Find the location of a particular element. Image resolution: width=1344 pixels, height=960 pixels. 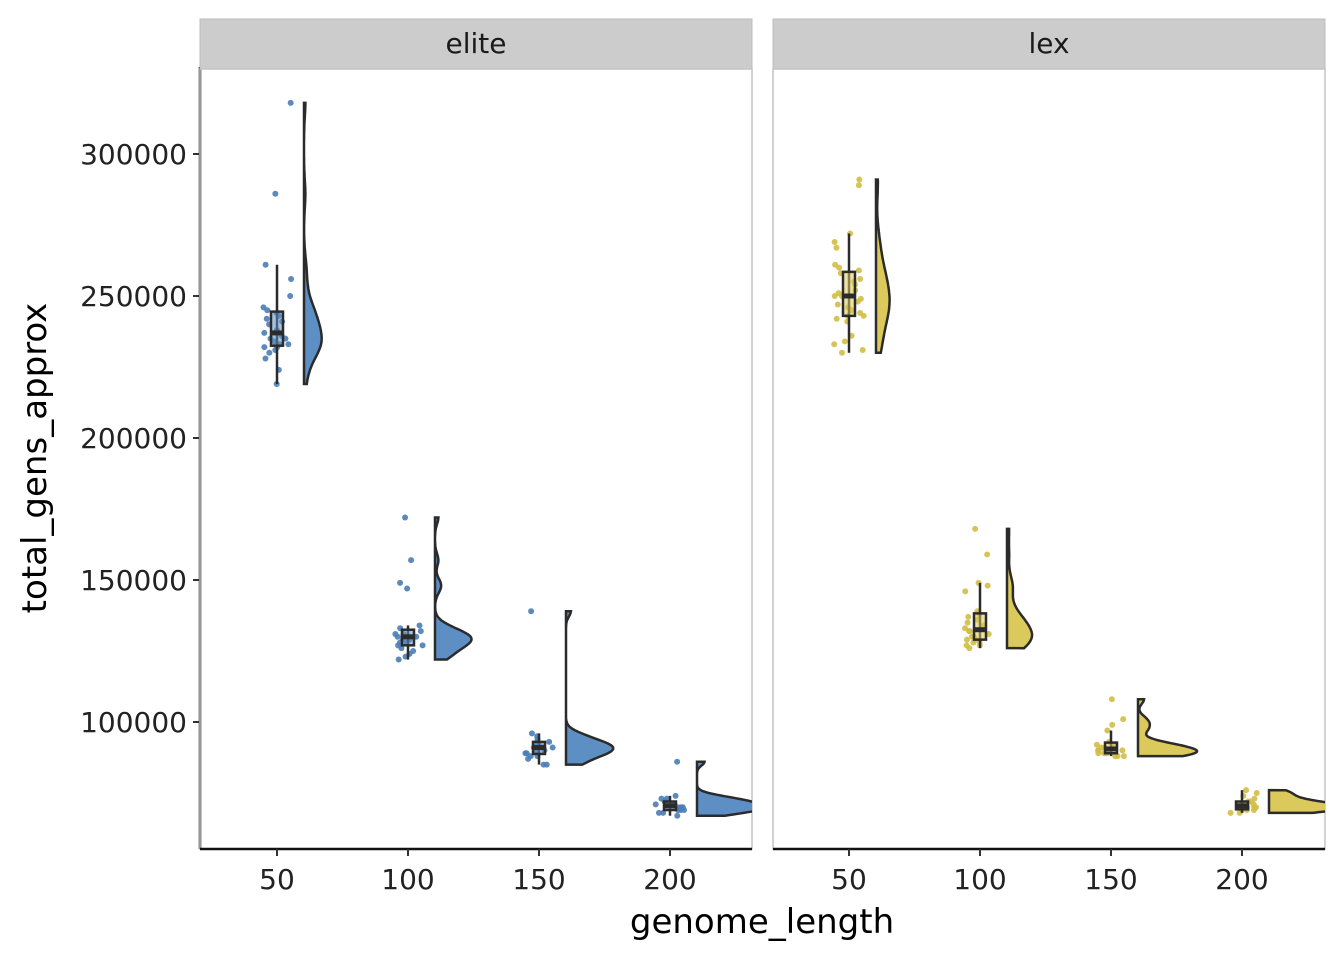

facet-label: elite is located at coordinates (476, 43).